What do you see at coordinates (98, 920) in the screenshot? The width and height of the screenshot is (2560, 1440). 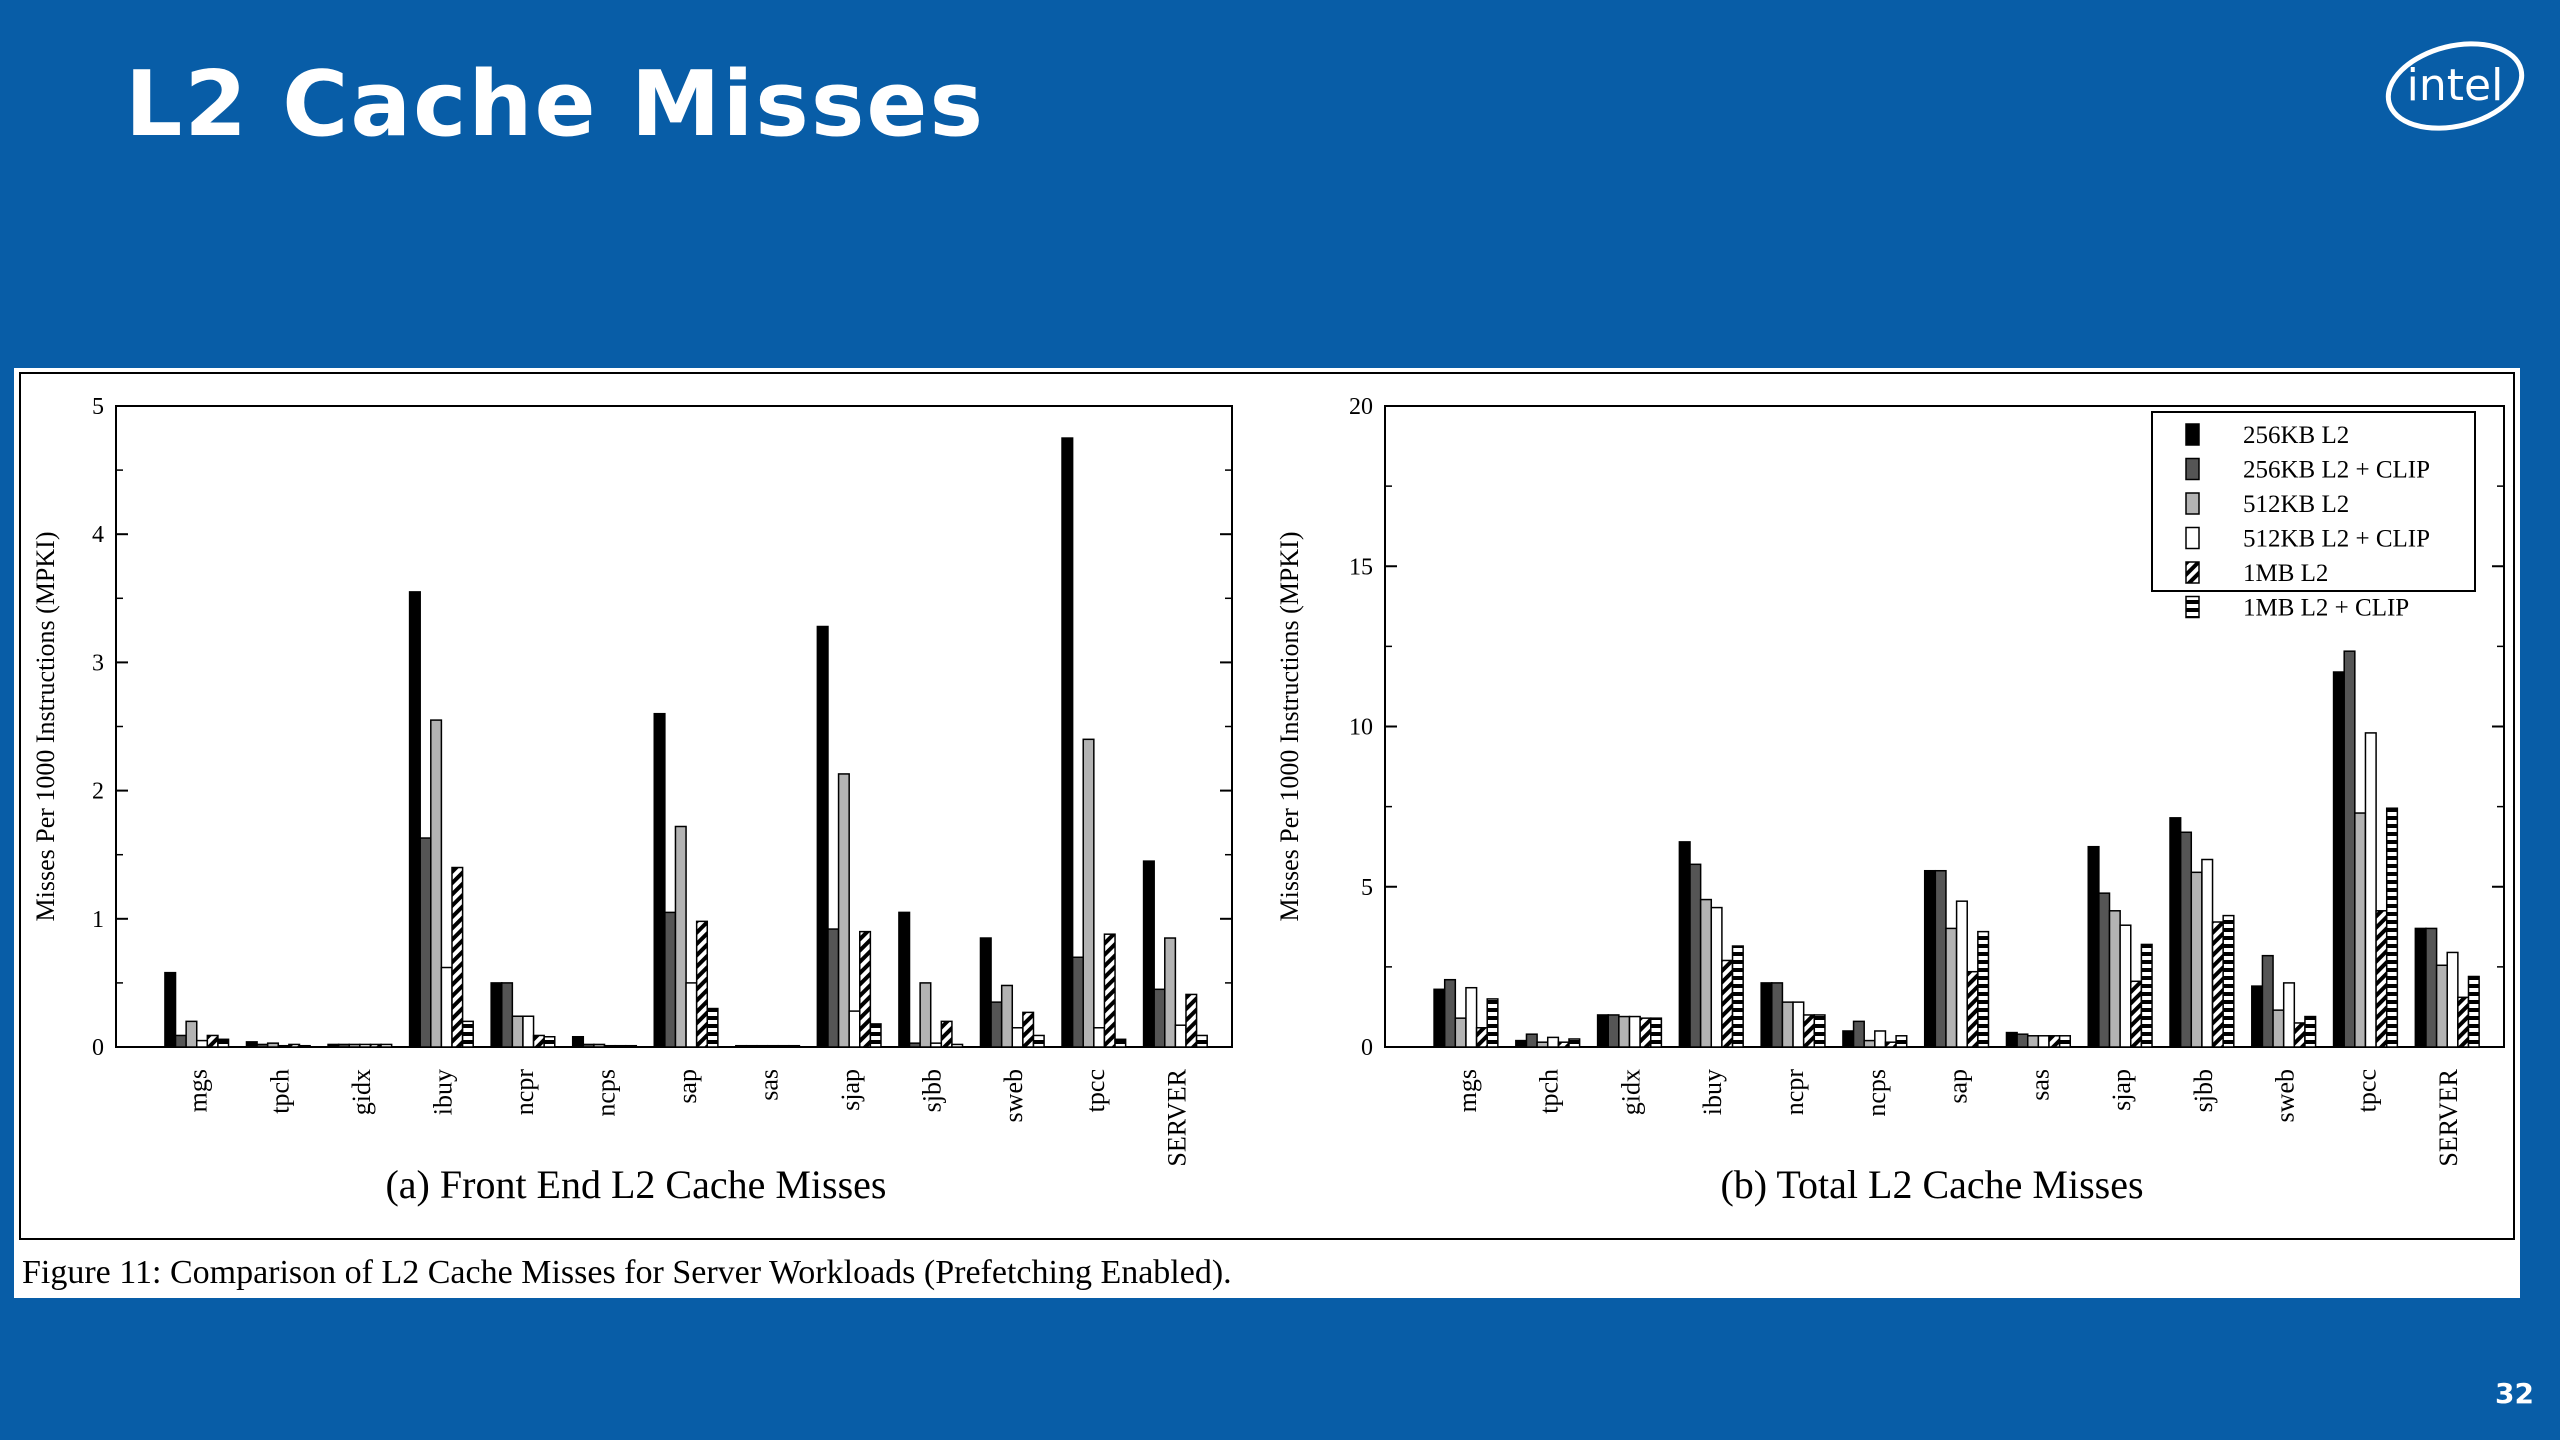 I see `y-tick-label: 1` at bounding box center [98, 920].